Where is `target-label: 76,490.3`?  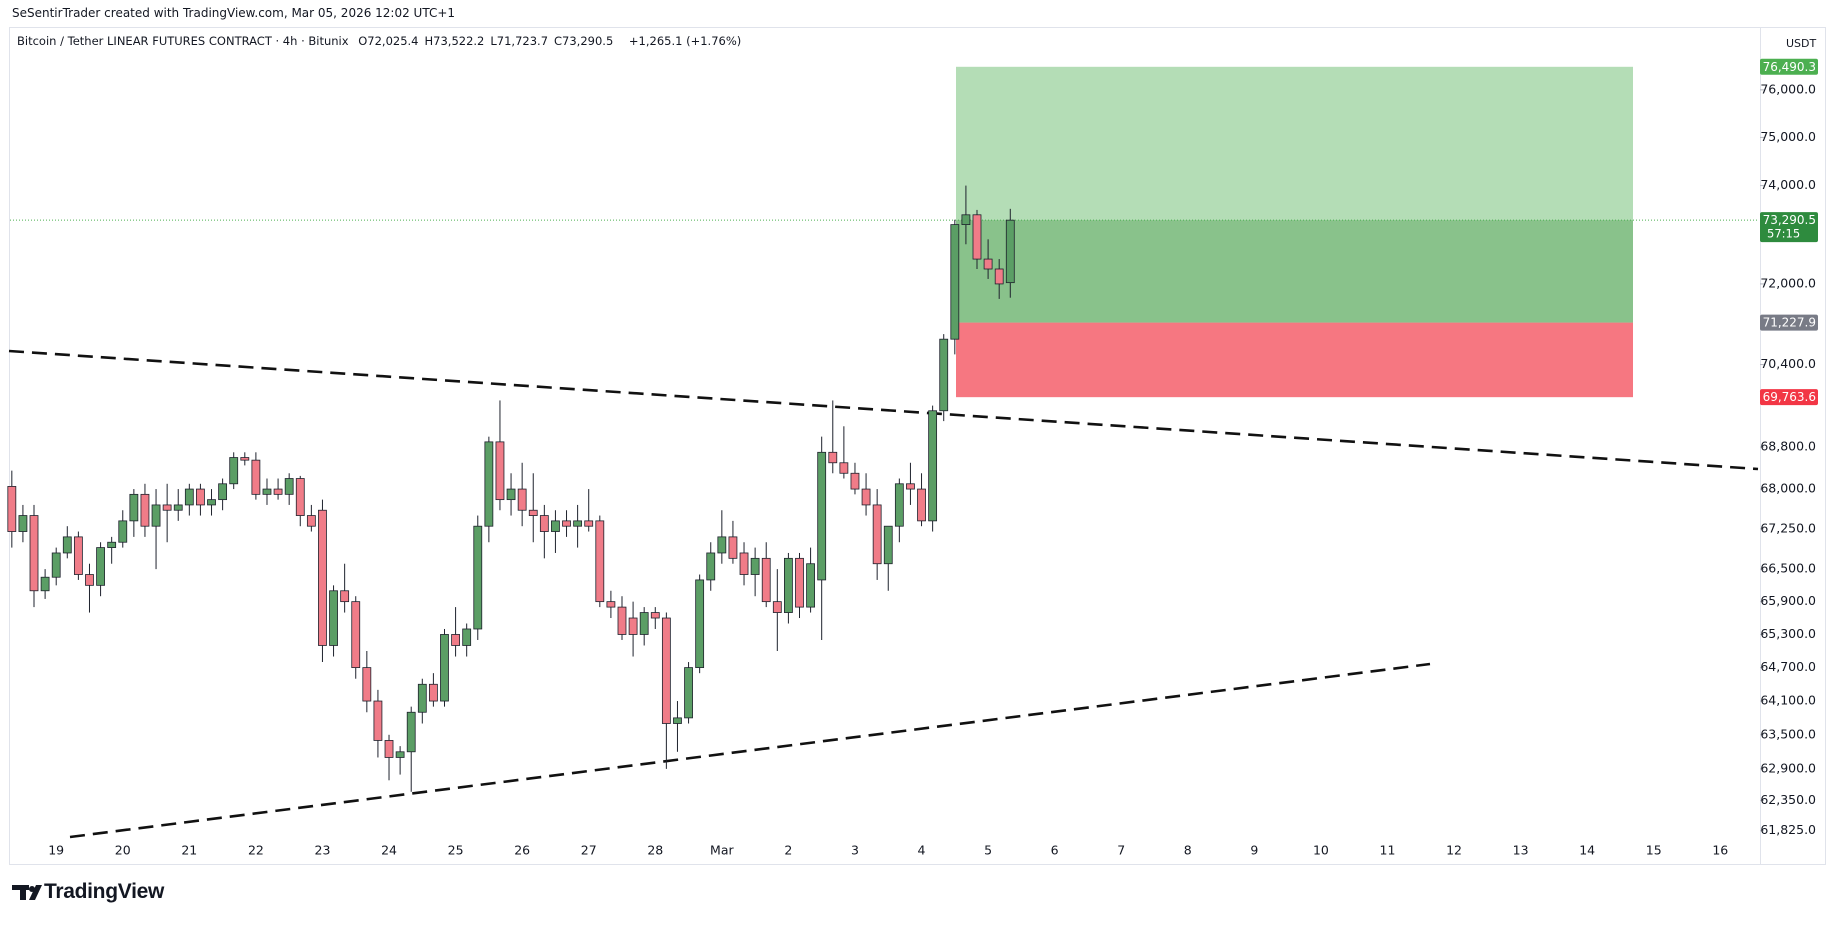 target-label: 76,490.3 is located at coordinates (1789, 67).